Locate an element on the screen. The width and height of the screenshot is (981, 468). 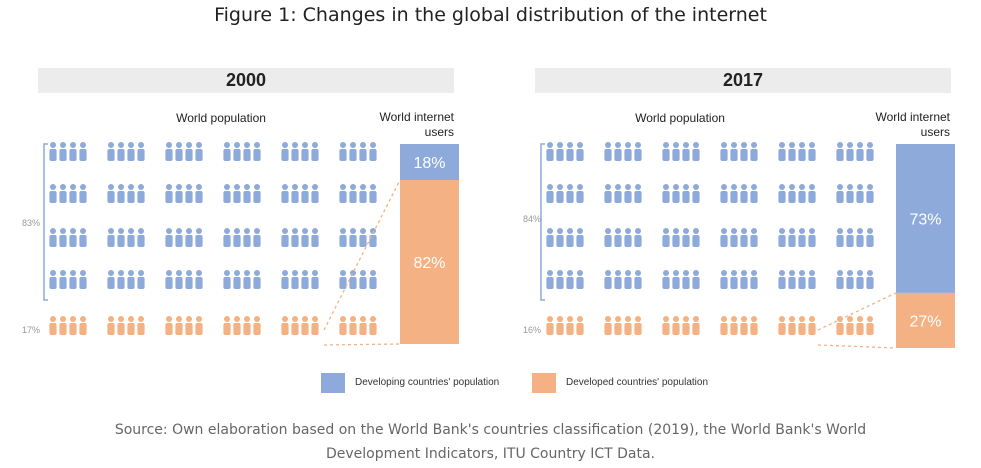
year-header: 2017 is located at coordinates (743, 80).